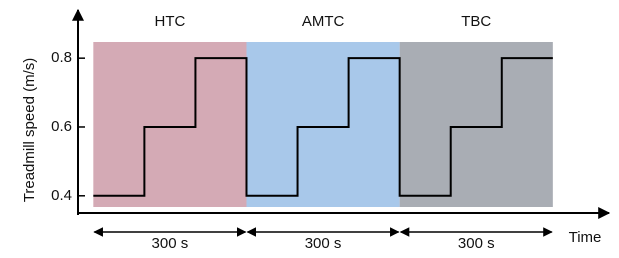 The height and width of the screenshot is (258, 619). Describe the element at coordinates (585, 237) in the screenshot. I see `x-axis-label: Time` at that location.